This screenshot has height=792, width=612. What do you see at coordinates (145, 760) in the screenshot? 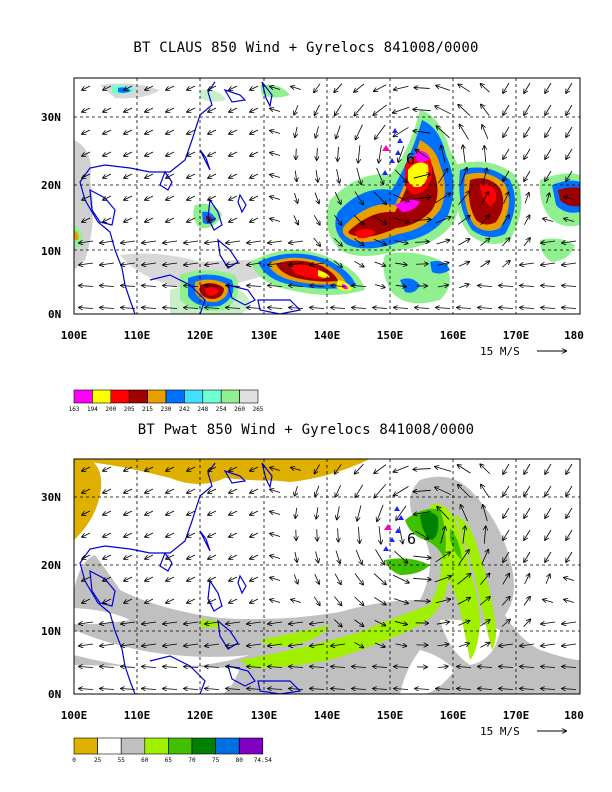
I see `colorbar-label: 60` at bounding box center [145, 760].